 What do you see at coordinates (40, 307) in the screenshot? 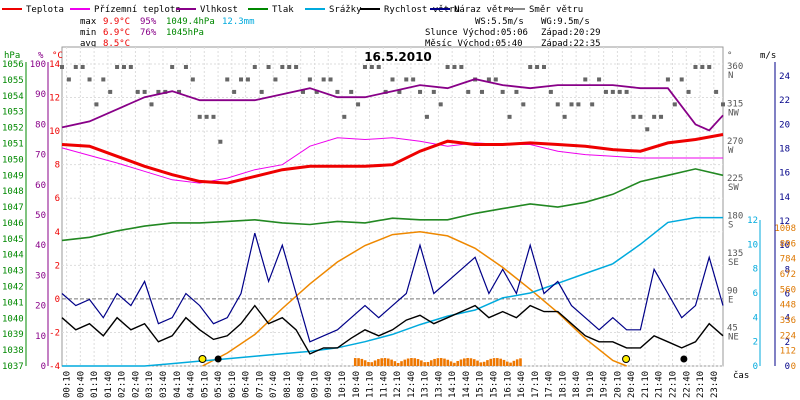
I see `tick-humidity: 20` at bounding box center [40, 307].